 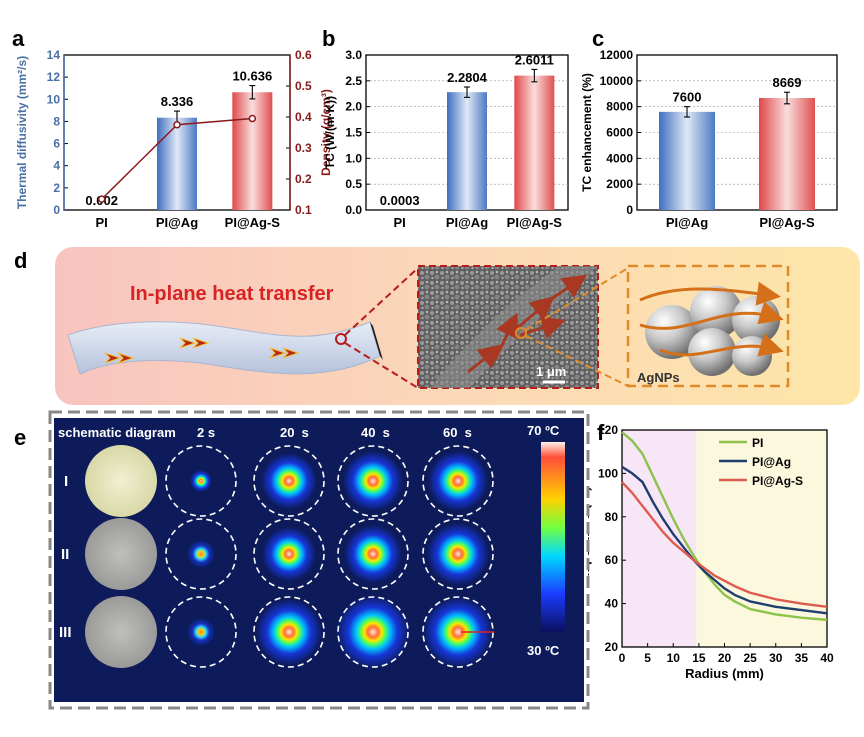 What do you see at coordinates (598, 38) in the screenshot?
I see `panel-c-letter: c` at bounding box center [598, 38].